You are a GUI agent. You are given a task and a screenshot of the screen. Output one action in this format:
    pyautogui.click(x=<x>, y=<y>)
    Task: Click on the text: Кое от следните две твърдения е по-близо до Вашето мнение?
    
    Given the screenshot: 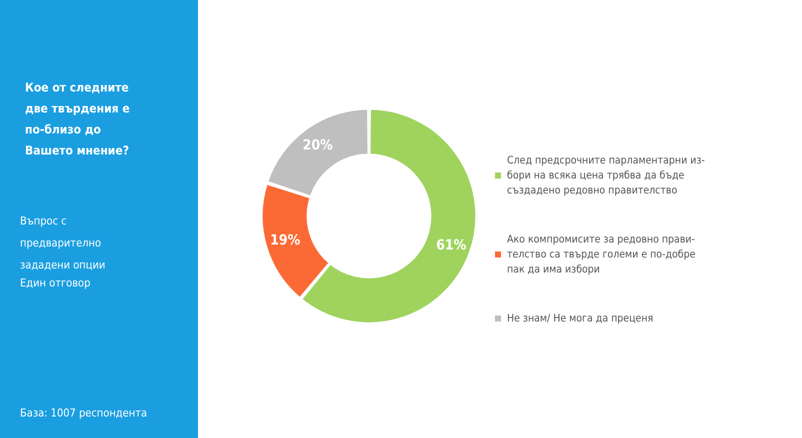 What is the action you would take?
    pyautogui.click(x=79, y=119)
    